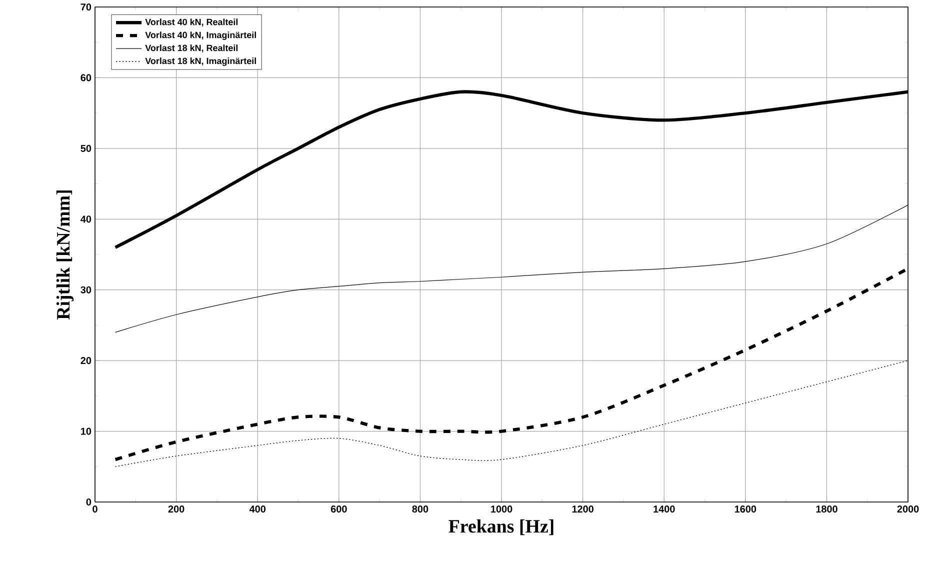 This screenshot has height=578, width=932. Describe the element at coordinates (908, 509) in the screenshot. I see `x-tick-label: 2000` at that location.